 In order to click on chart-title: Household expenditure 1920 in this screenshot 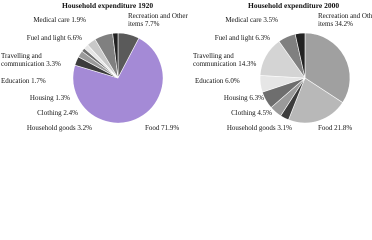, I will do `click(108, 5)`.